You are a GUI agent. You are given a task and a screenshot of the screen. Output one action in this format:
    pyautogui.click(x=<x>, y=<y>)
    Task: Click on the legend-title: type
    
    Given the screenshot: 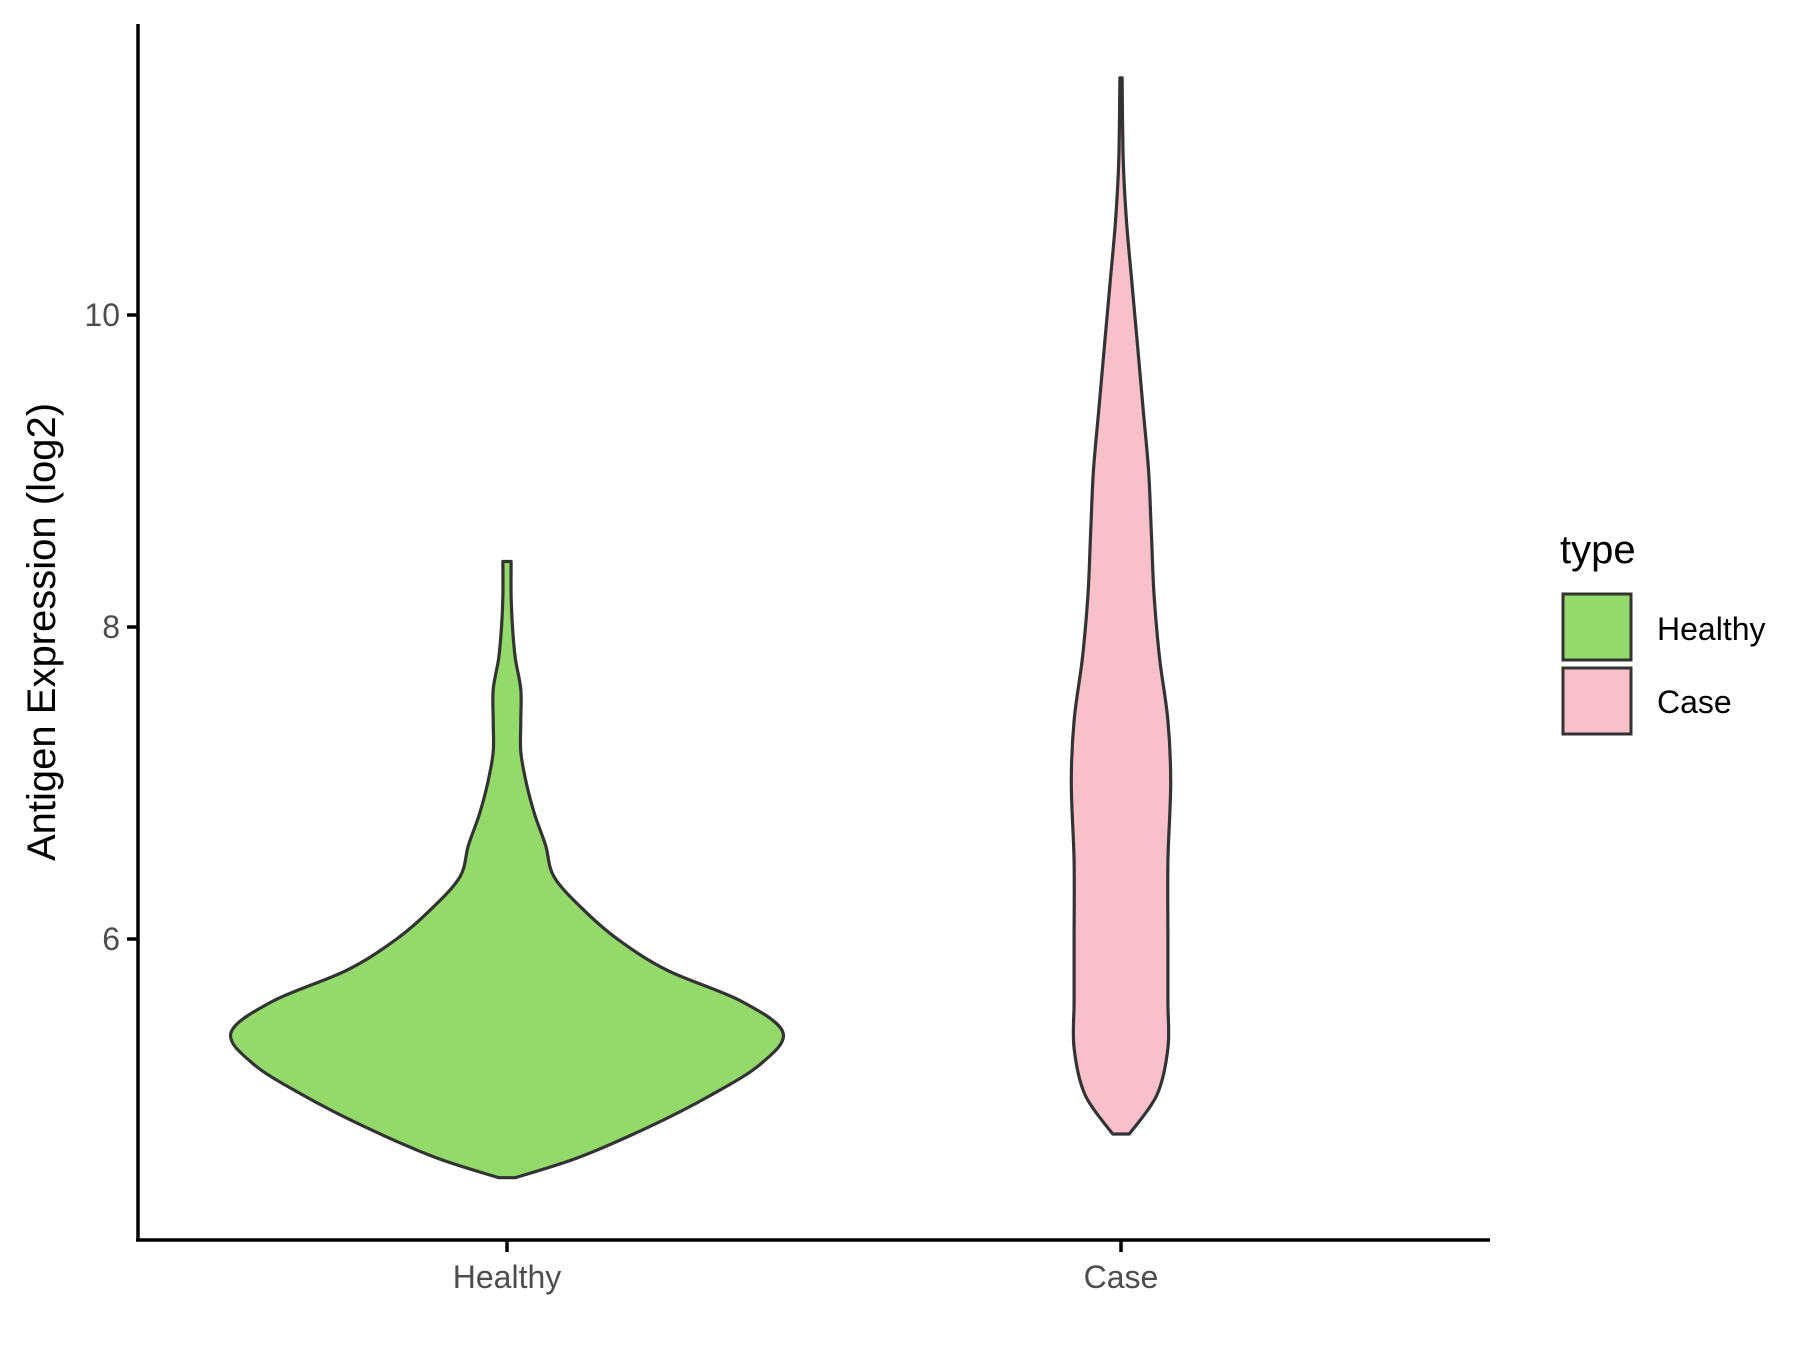 What is the action you would take?
    pyautogui.click(x=1598, y=550)
    